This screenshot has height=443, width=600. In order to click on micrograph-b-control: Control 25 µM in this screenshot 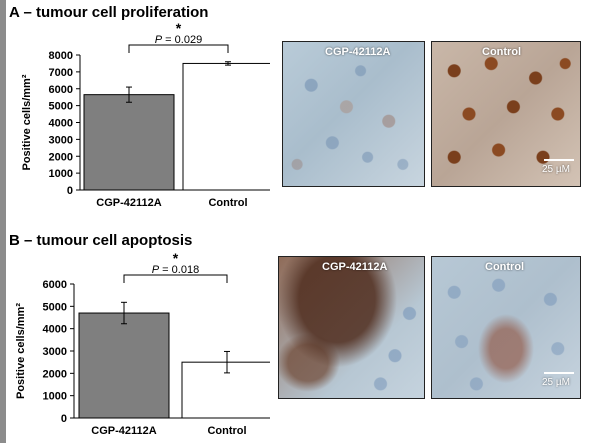, I will do `click(506, 327)`.